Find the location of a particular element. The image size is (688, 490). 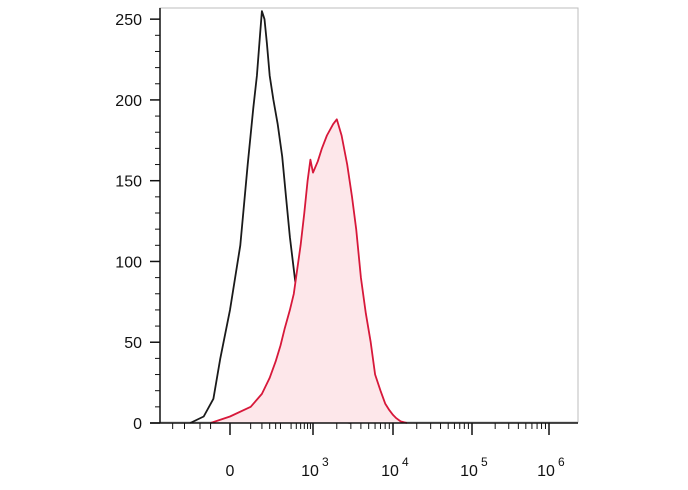

x-tick-exponent: 6 is located at coordinates (561, 462).